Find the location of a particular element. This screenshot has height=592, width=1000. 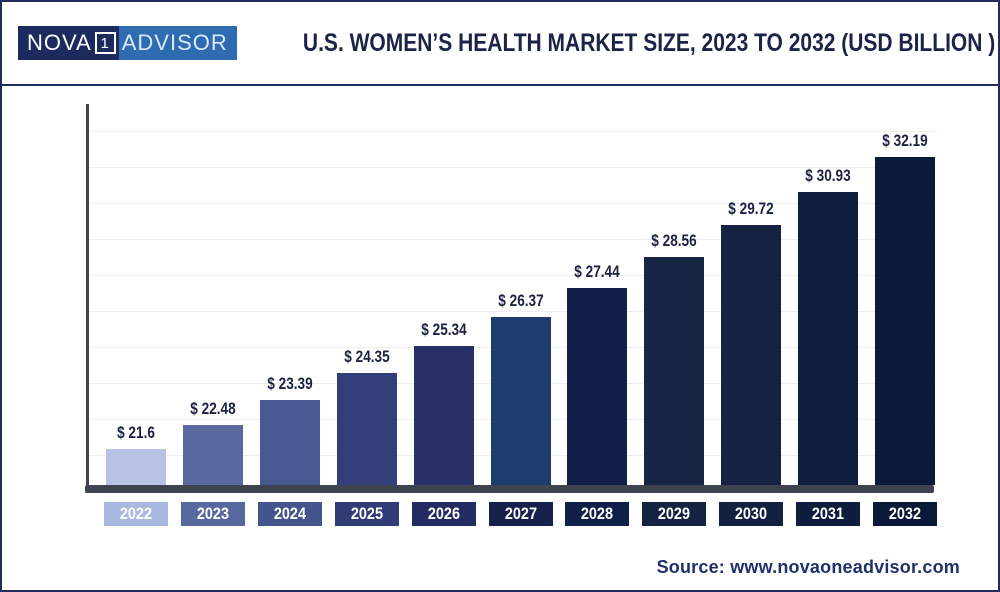

x-axis-line is located at coordinates (509, 489).